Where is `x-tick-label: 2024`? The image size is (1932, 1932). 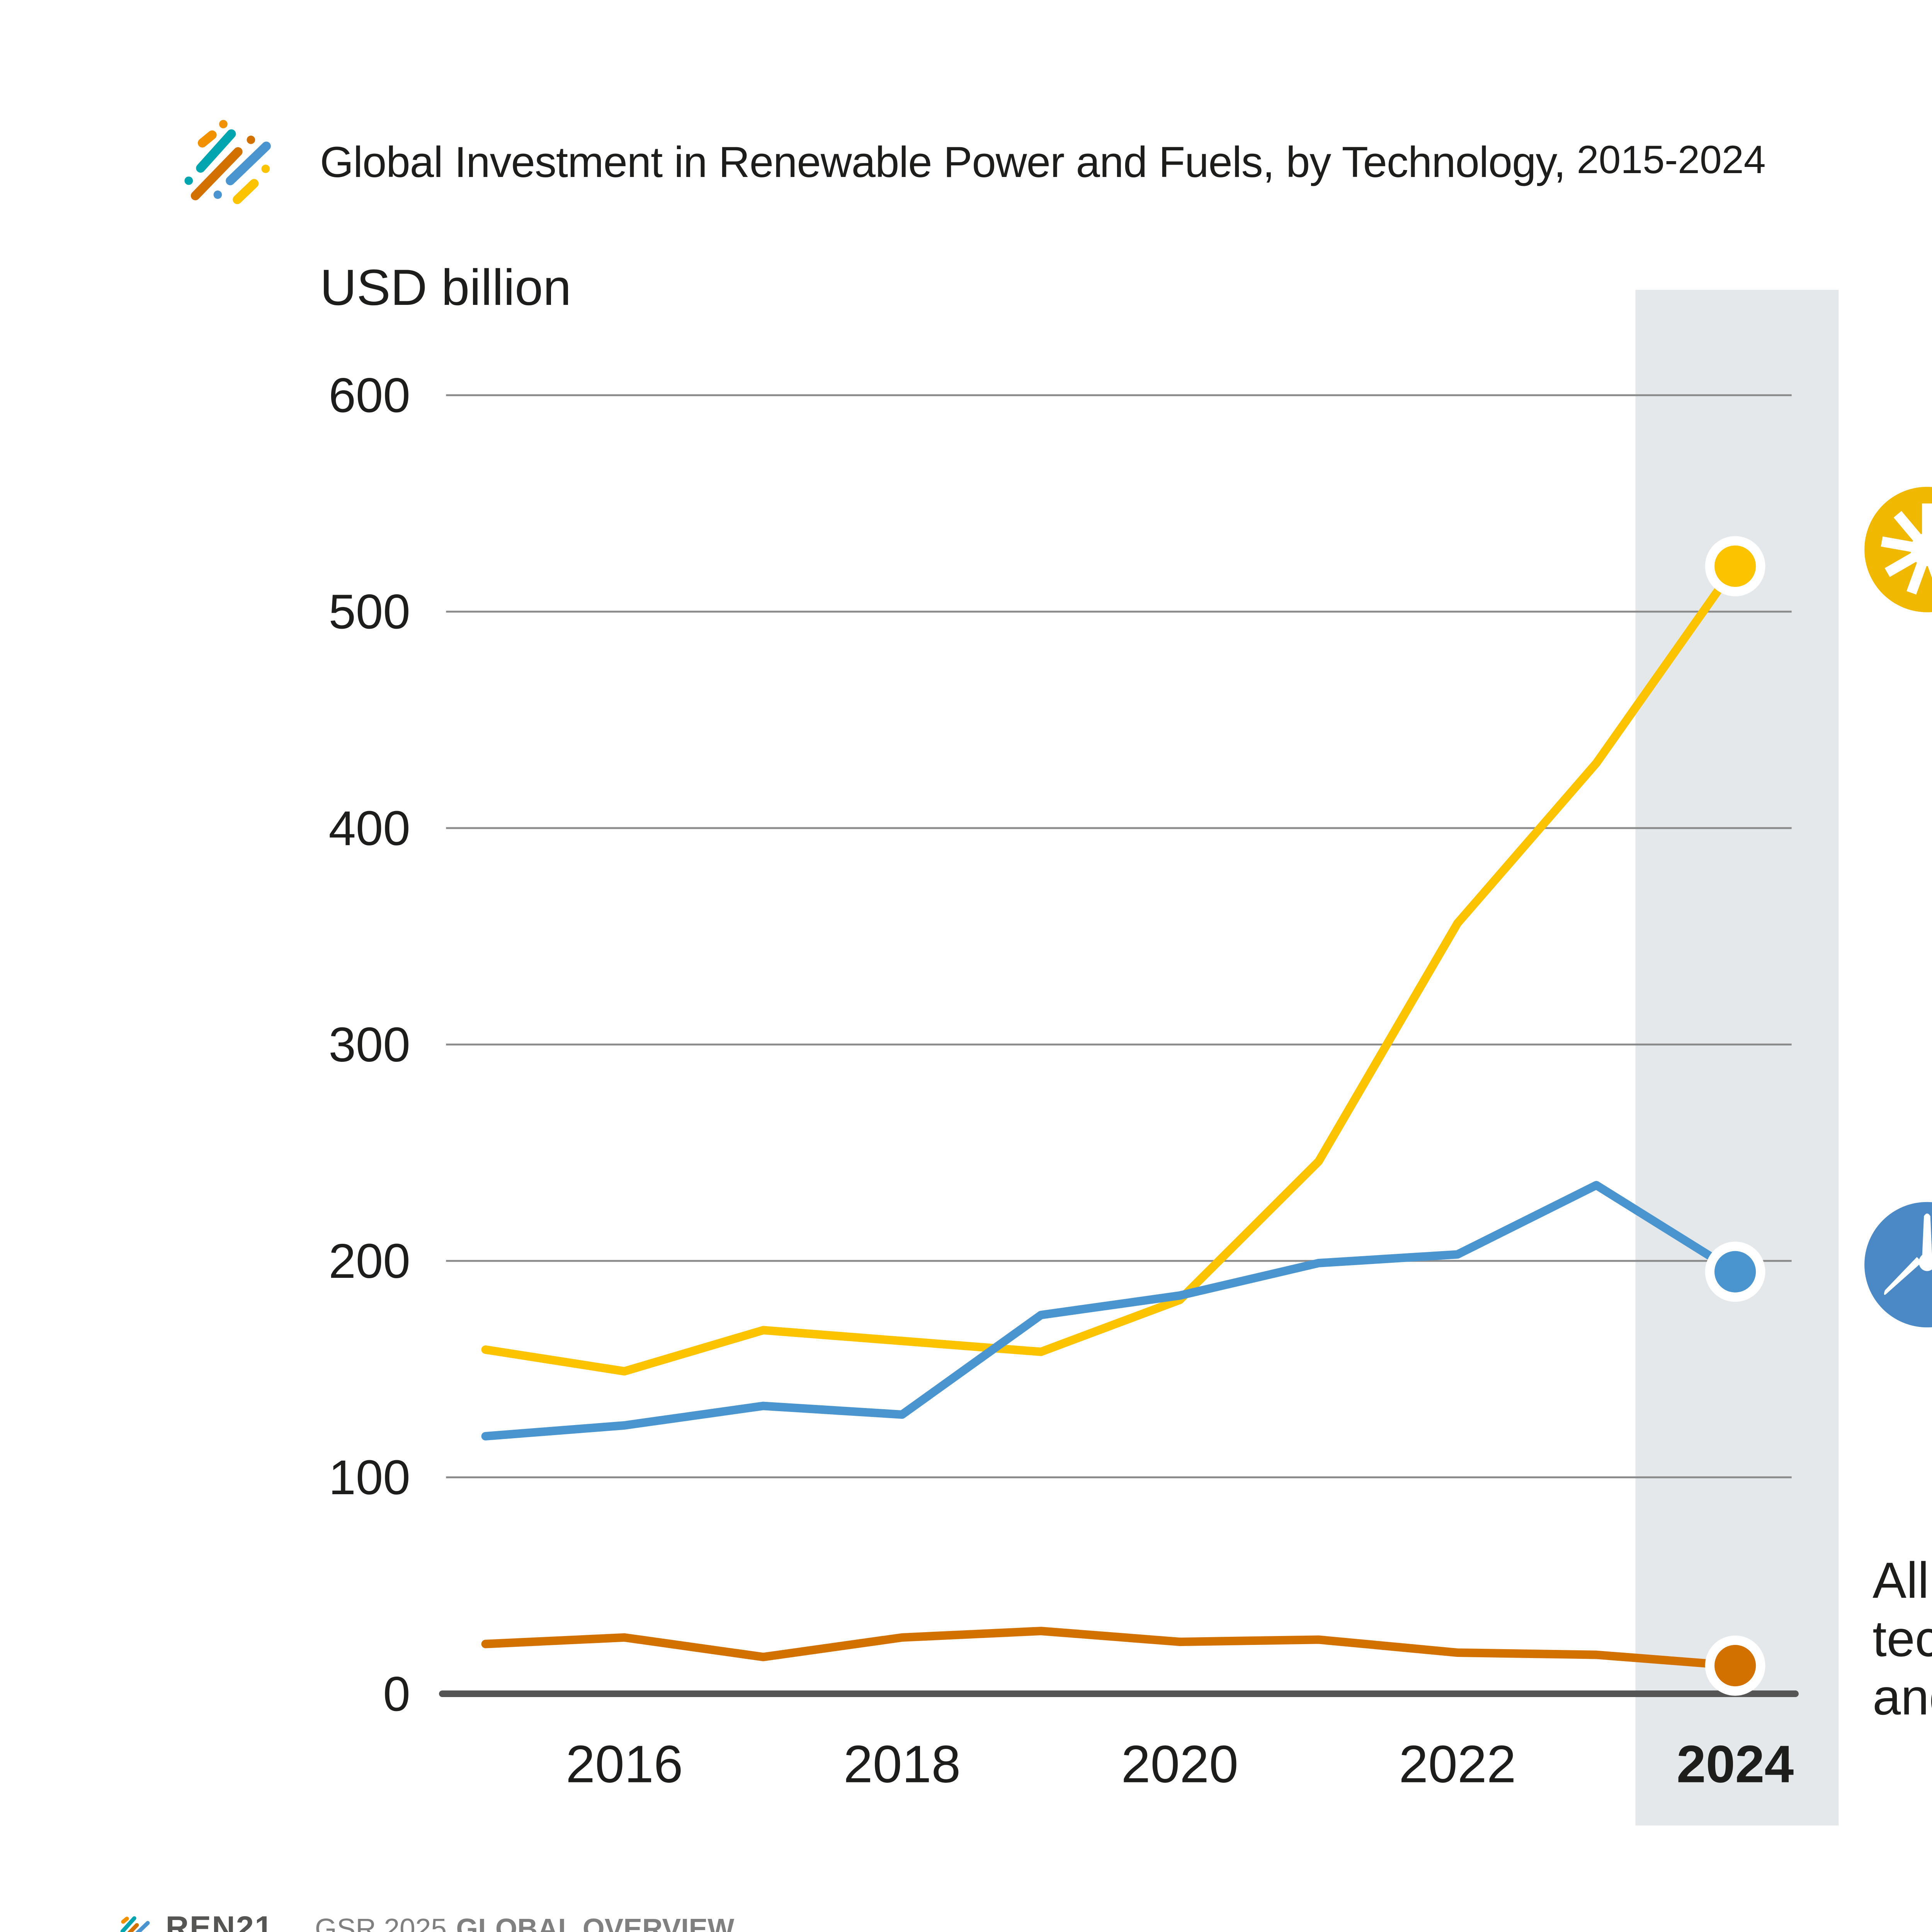 x-tick-label: 2024 is located at coordinates (1736, 1764).